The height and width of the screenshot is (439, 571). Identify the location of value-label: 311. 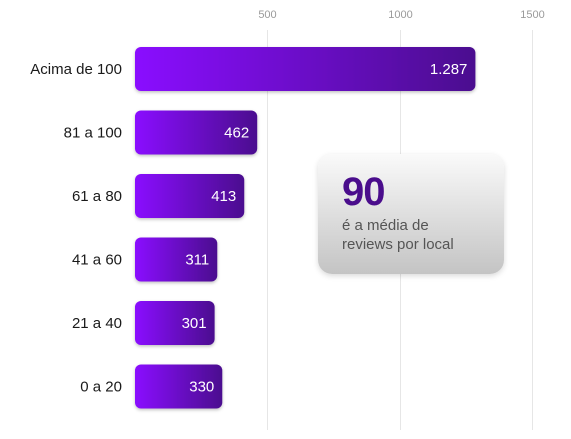
(197, 260).